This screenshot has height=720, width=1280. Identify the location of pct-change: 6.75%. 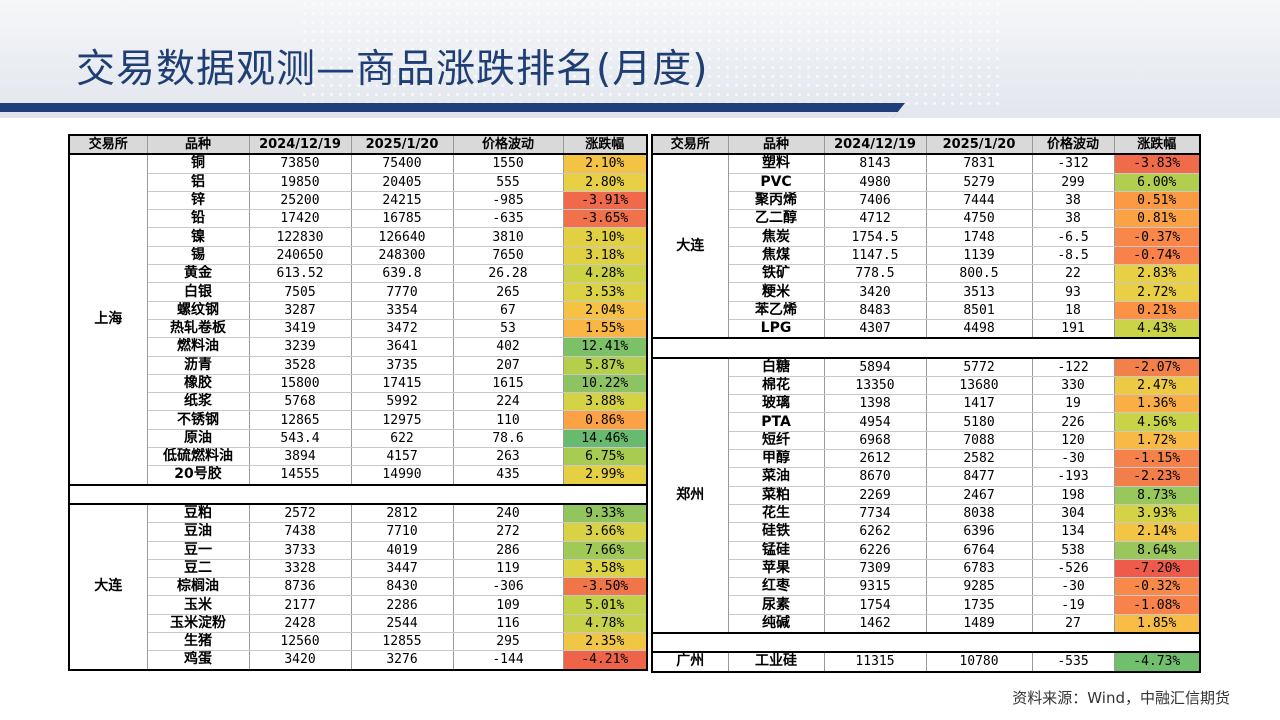
(605, 457).